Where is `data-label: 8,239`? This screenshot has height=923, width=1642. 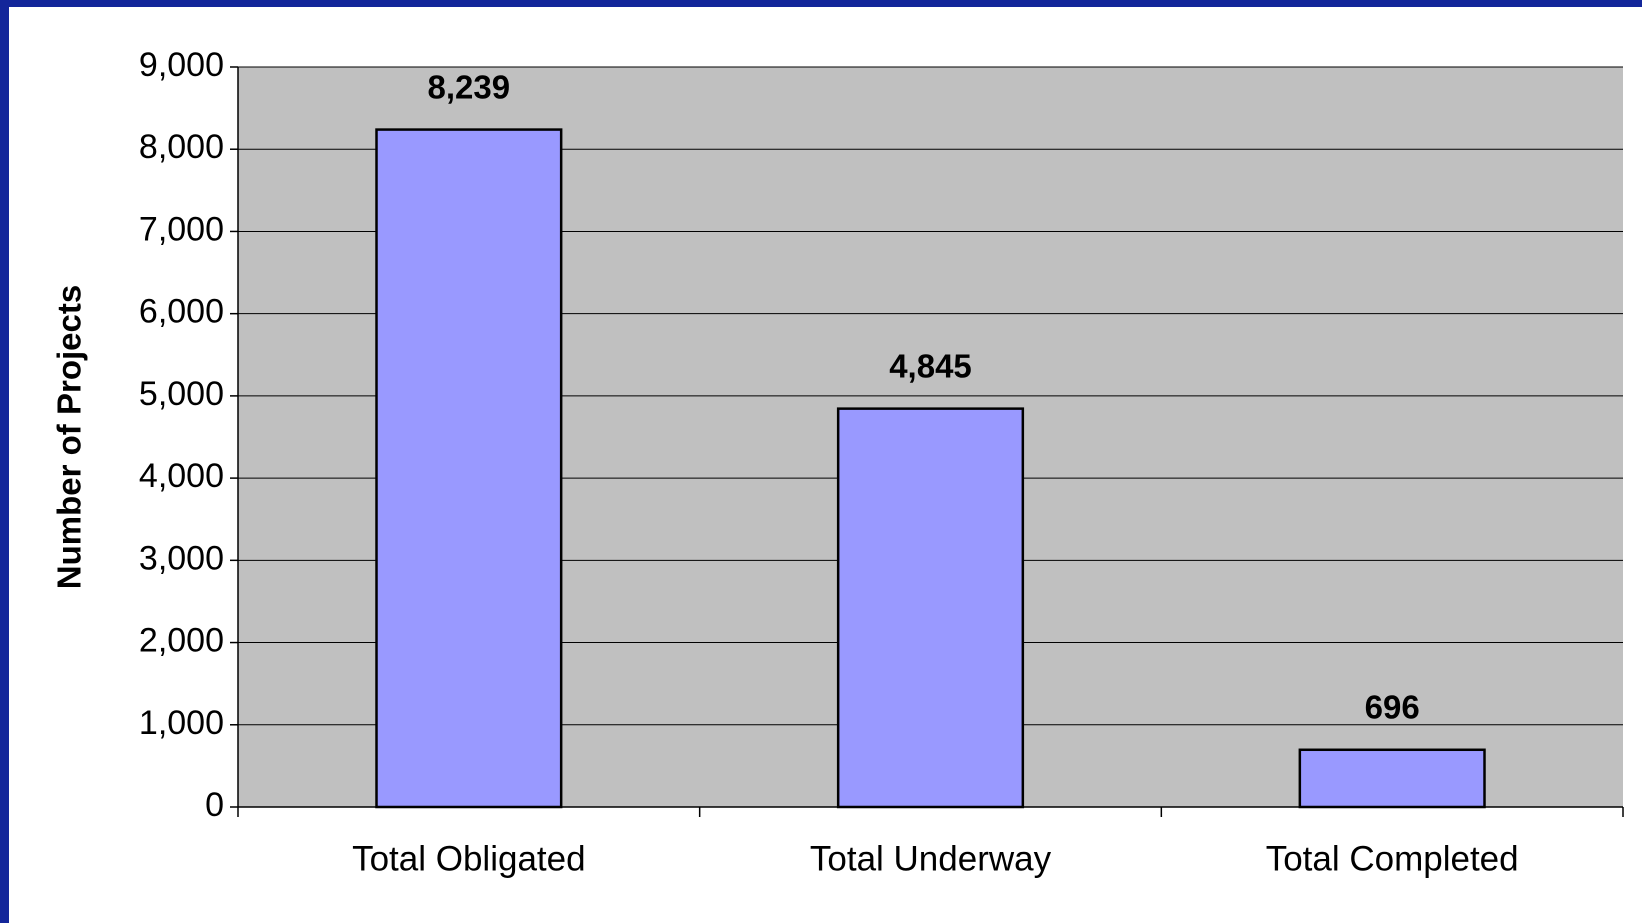
data-label: 8,239 is located at coordinates (469, 86).